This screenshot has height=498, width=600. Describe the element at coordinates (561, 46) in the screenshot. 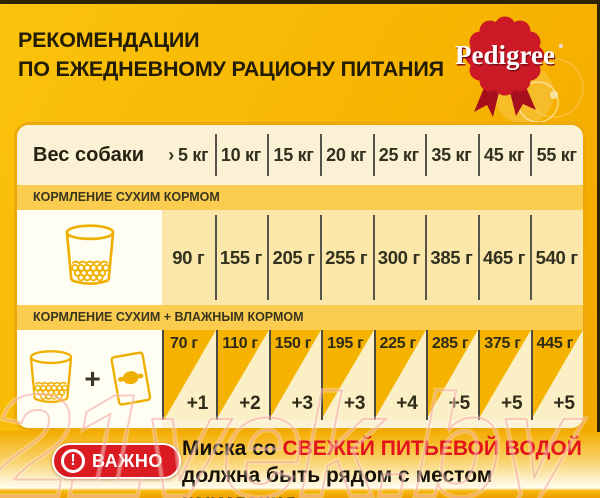

I see `trademark-dot-icon` at that location.